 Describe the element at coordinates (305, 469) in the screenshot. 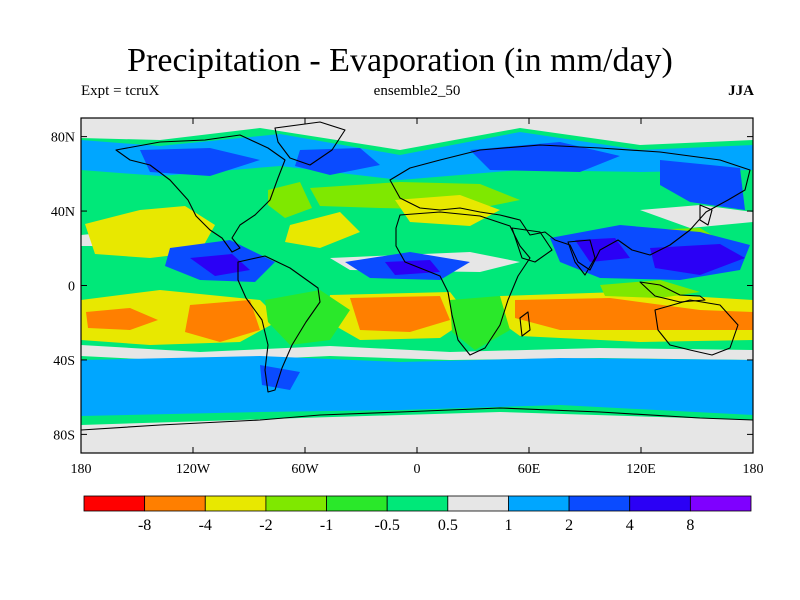

I see `x-tick-label: 60W` at that location.